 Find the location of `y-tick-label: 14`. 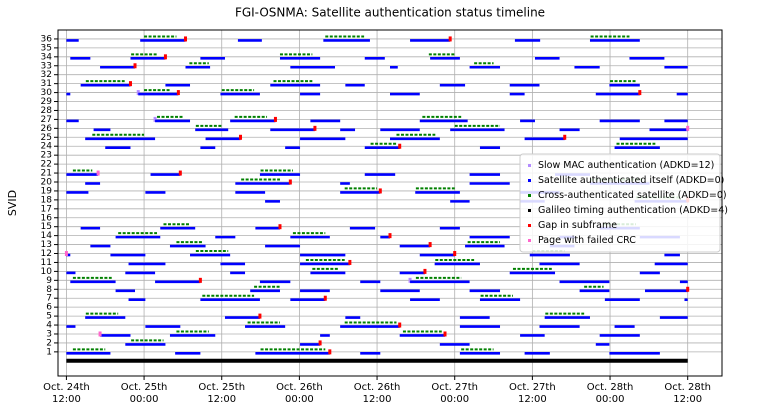

y-tick-label: 14 is located at coordinates (47, 236).